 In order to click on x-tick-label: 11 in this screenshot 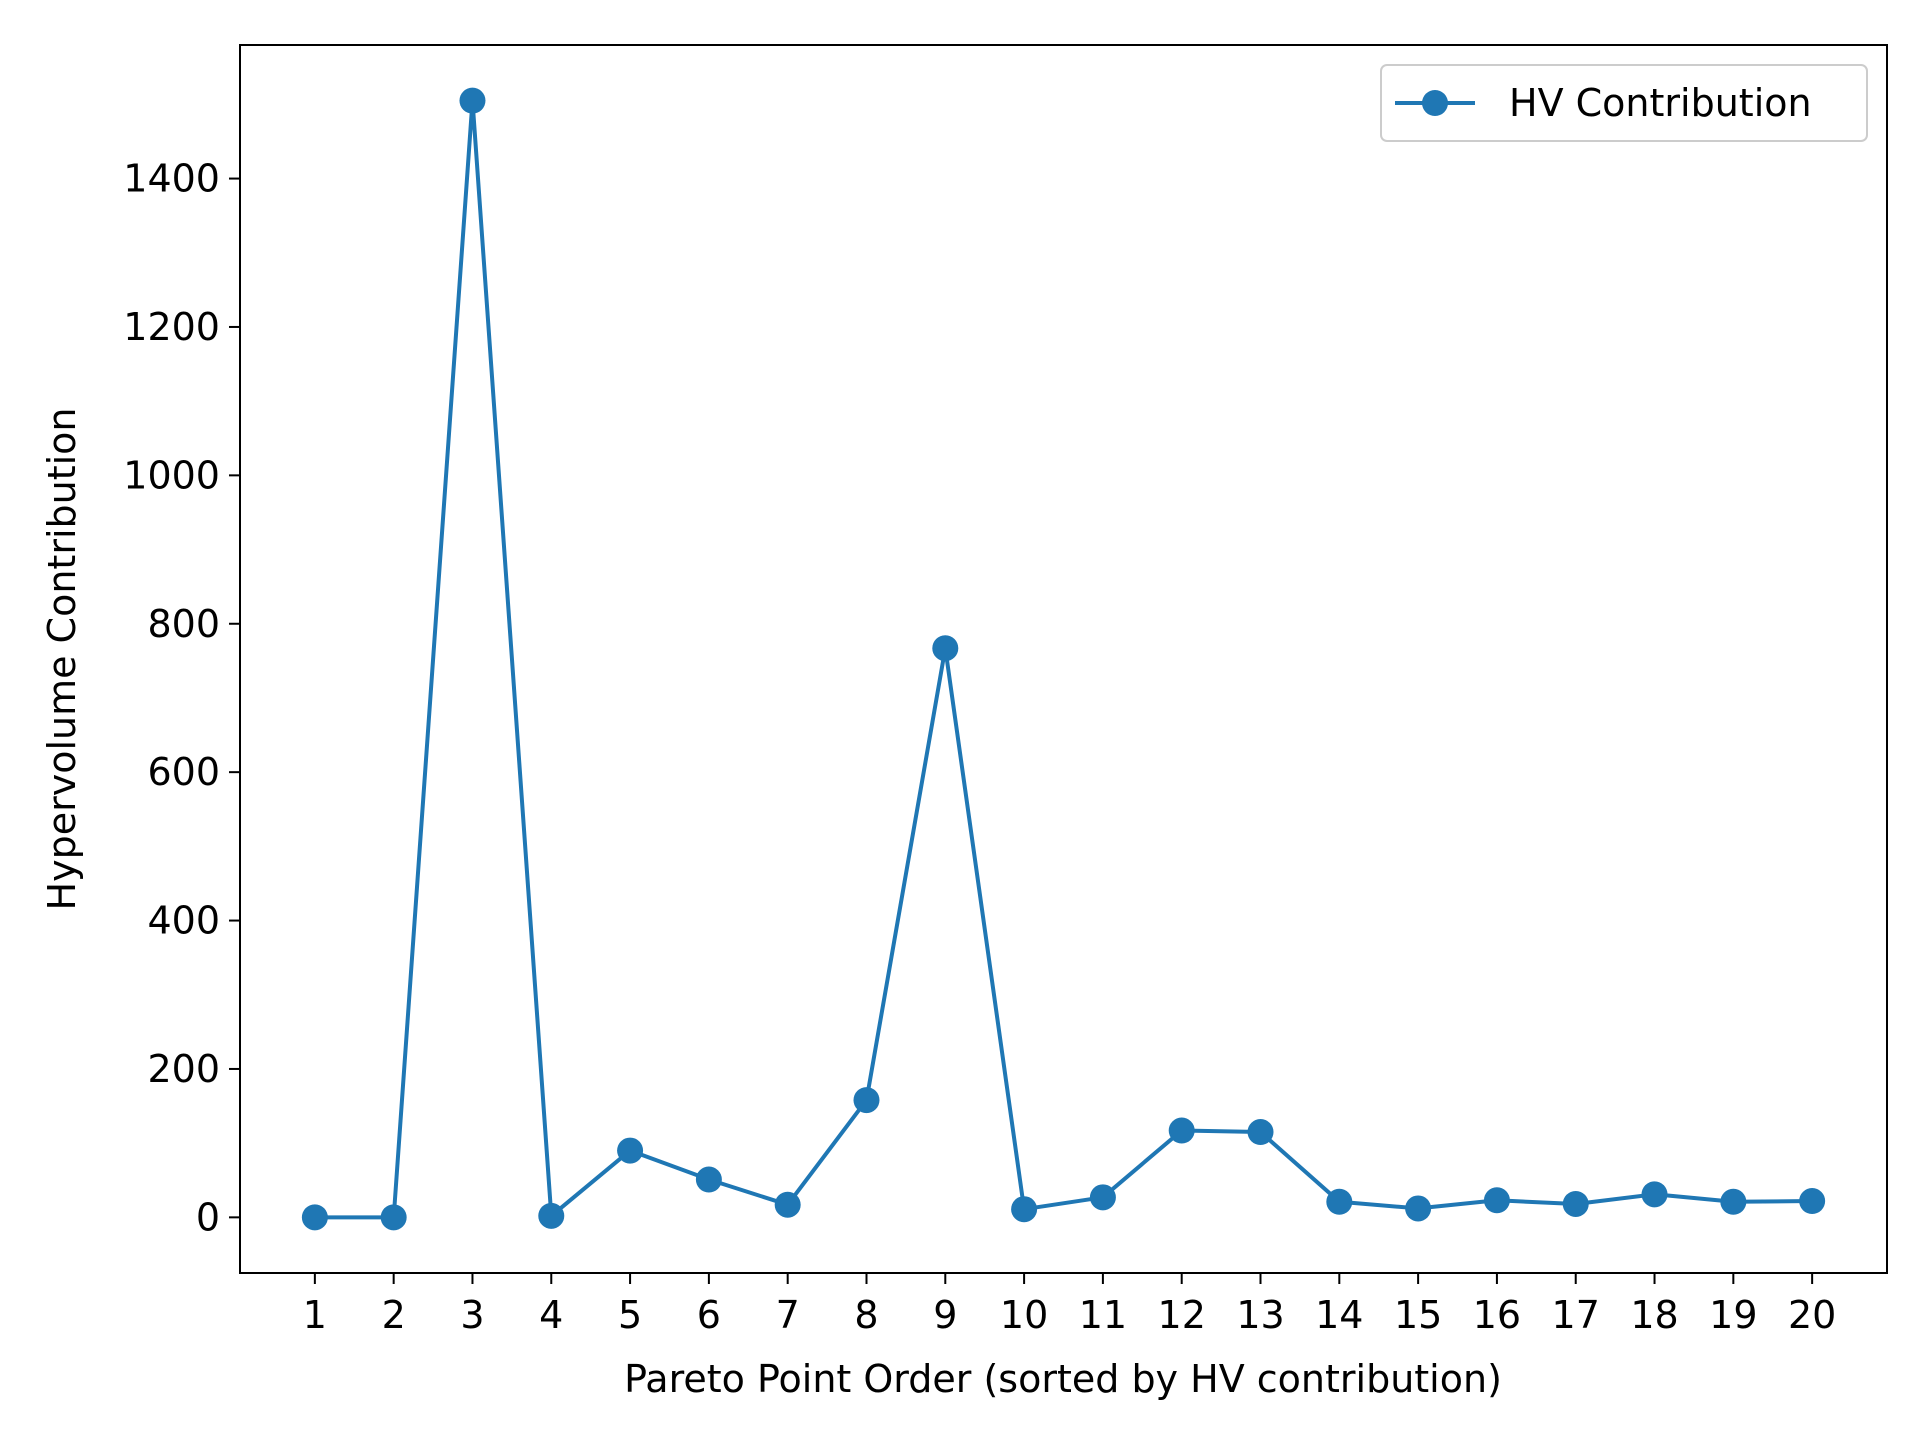, I will do `click(1103, 1315)`.